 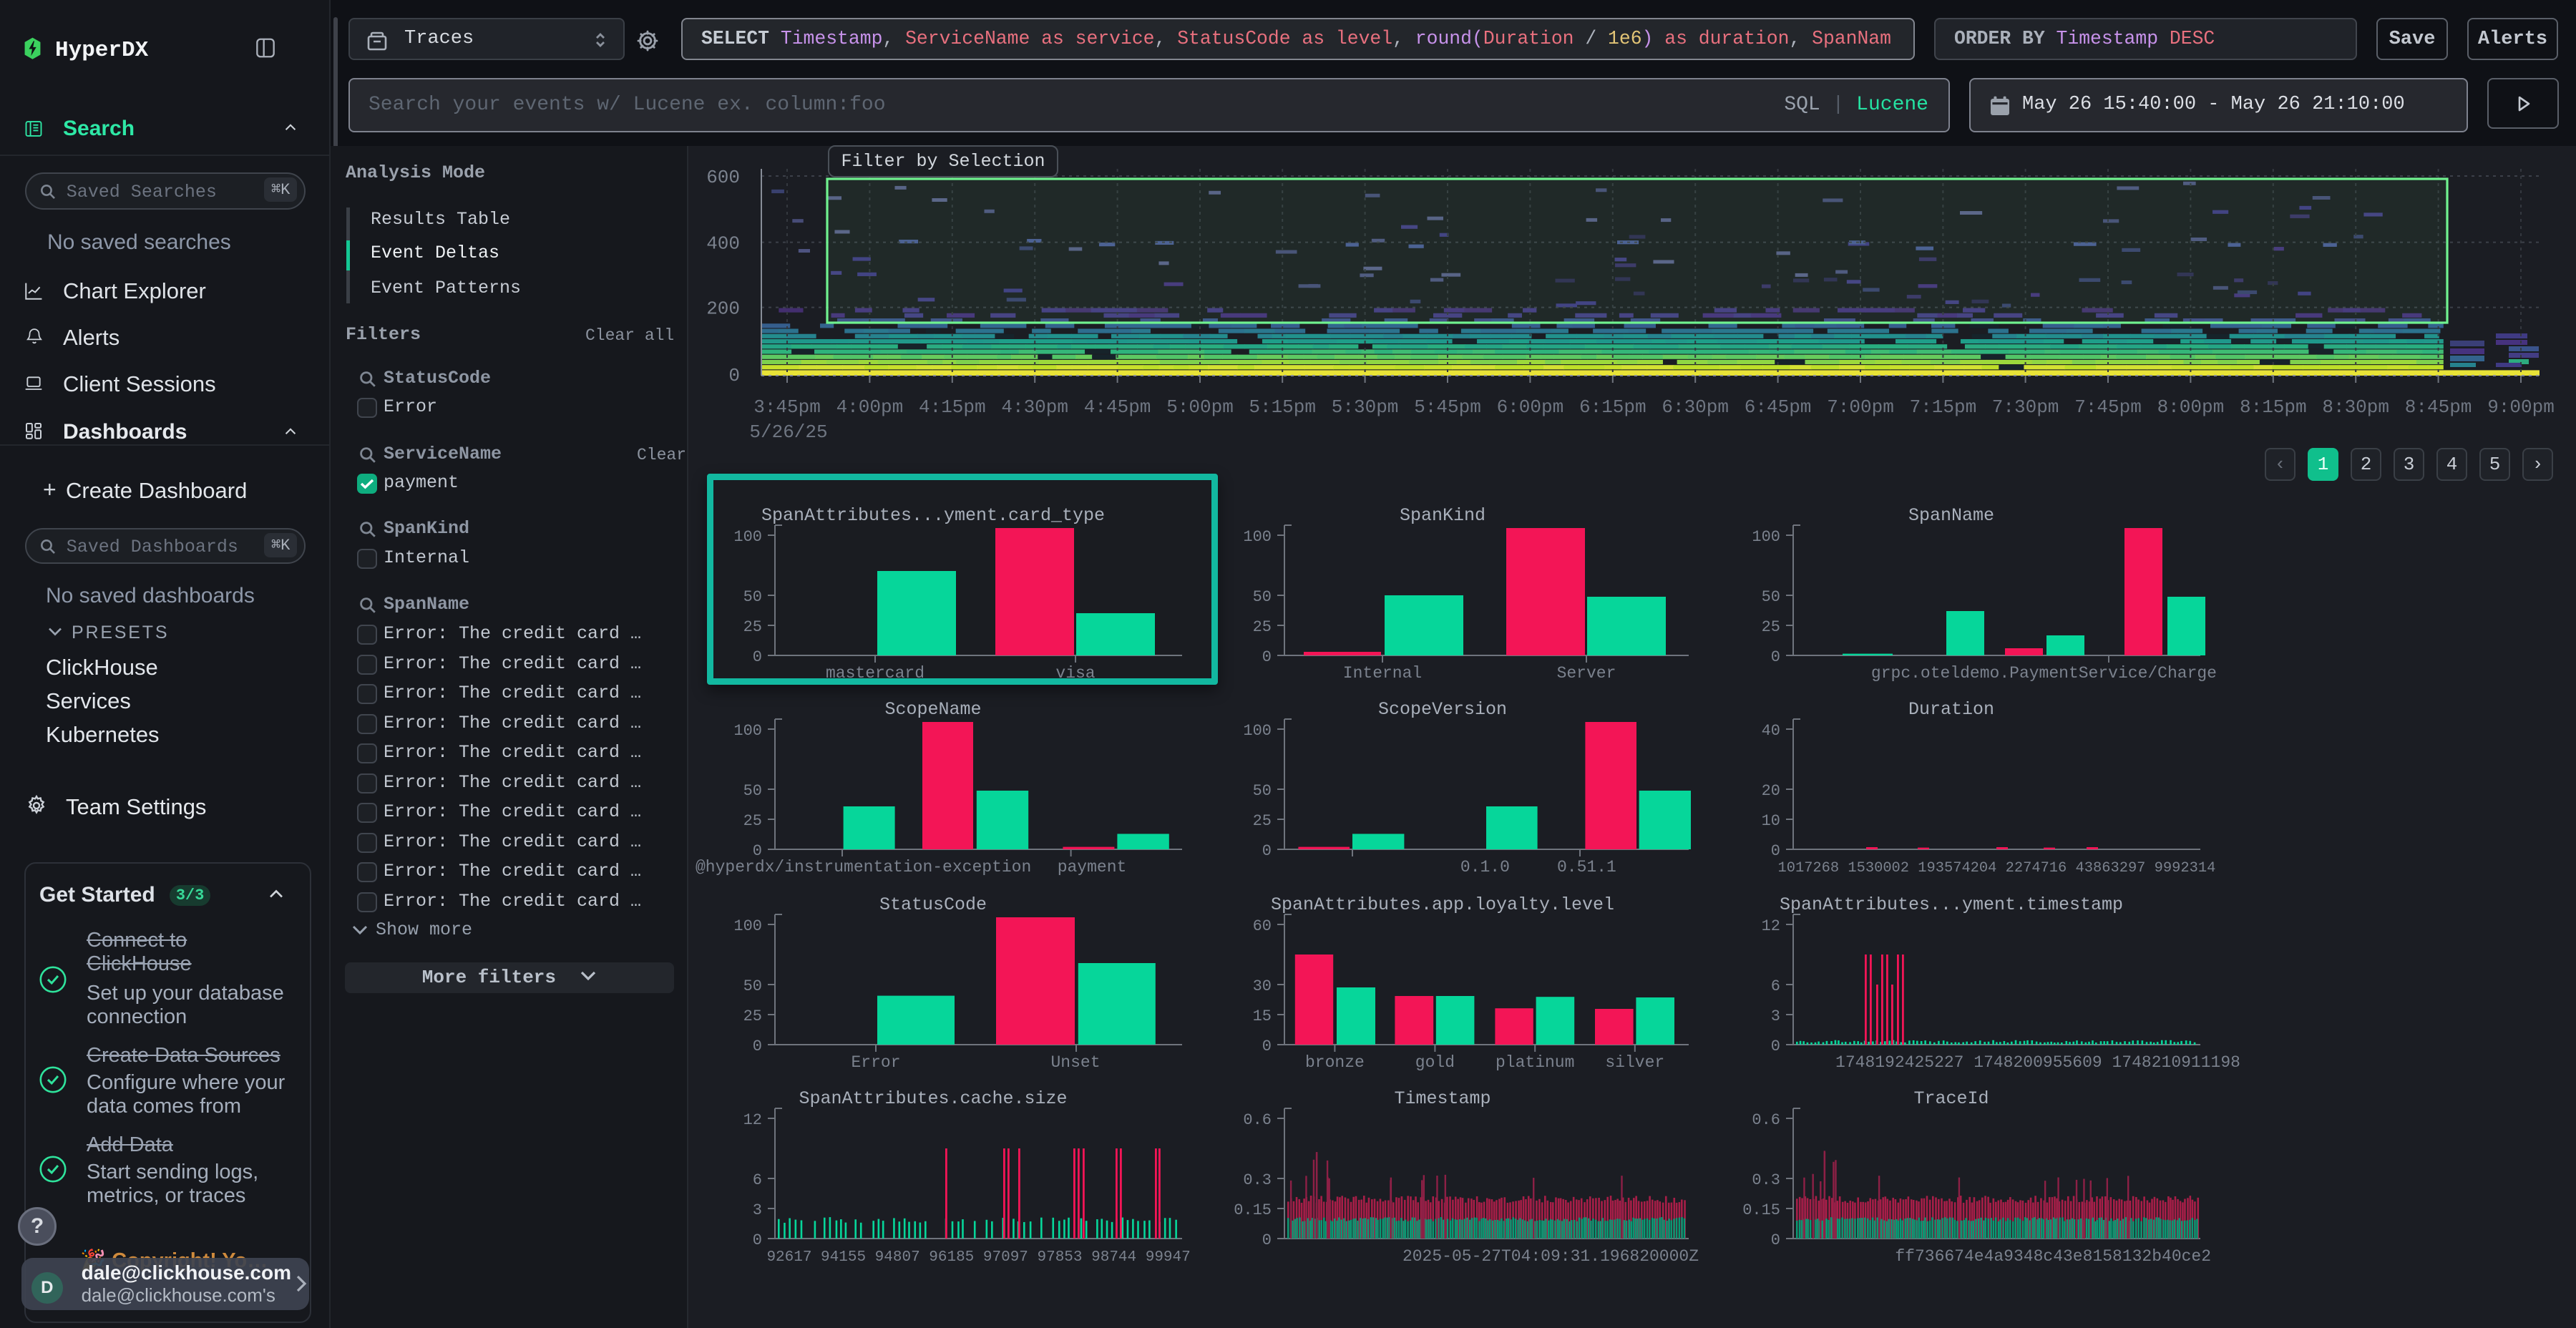 What do you see at coordinates (2438, 407) in the screenshot?
I see `svg-text: 8:45pm` at bounding box center [2438, 407].